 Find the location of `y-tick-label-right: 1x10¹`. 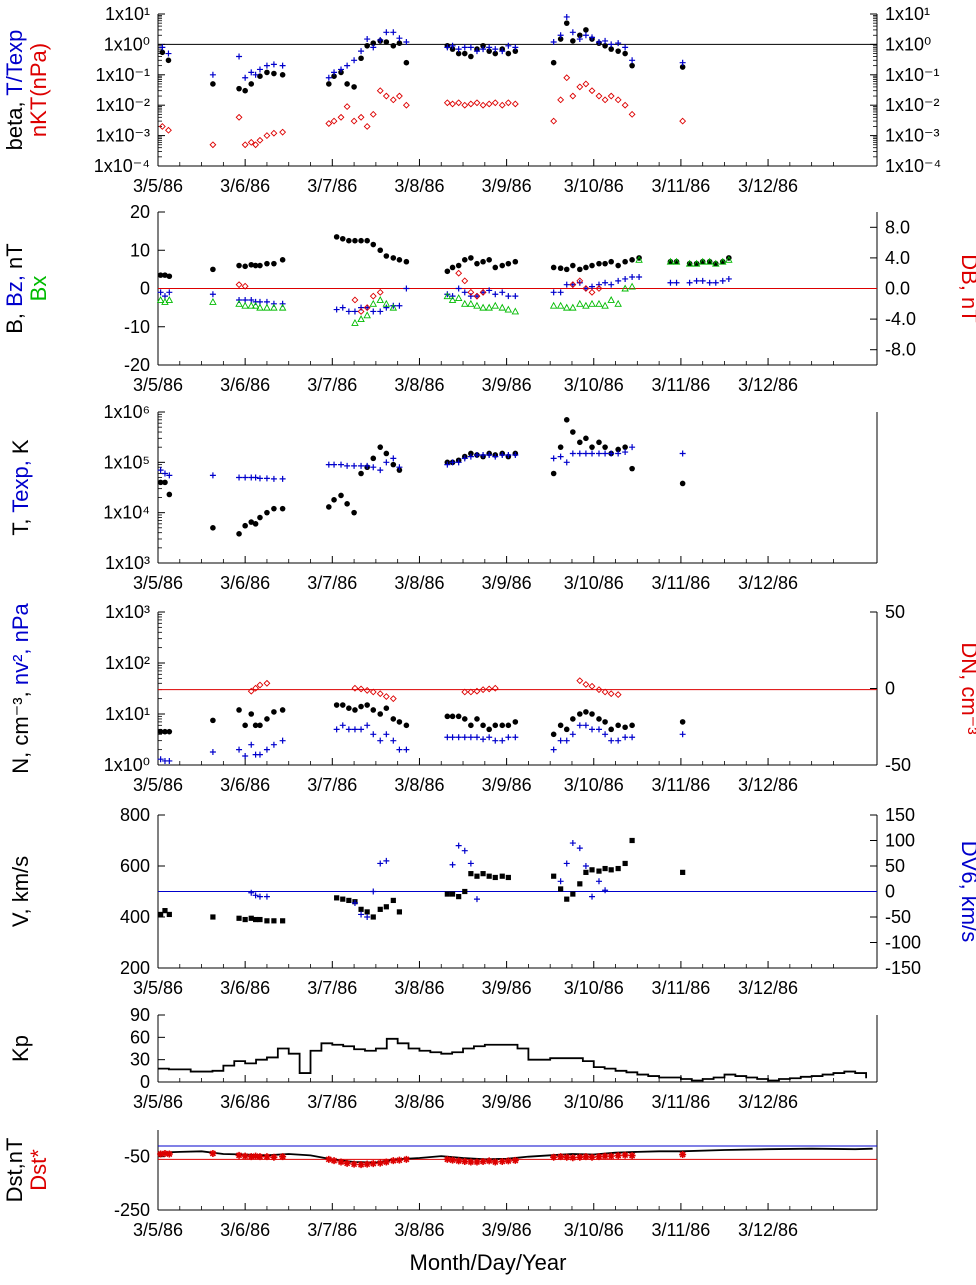

y-tick-label-right: 1x10¹ is located at coordinates (907, 14).